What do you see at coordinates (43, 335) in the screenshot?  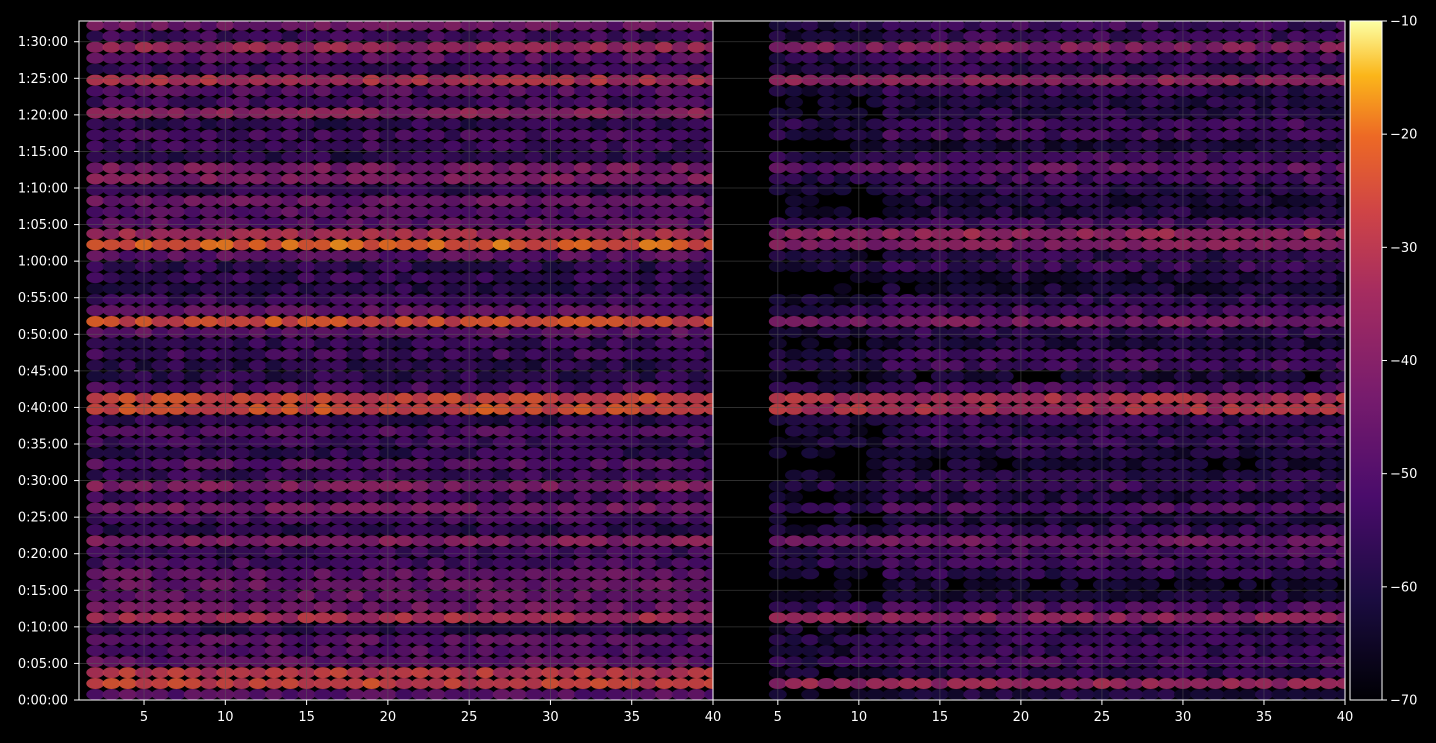 I see `y-tick-label: 0:50:00` at bounding box center [43, 335].